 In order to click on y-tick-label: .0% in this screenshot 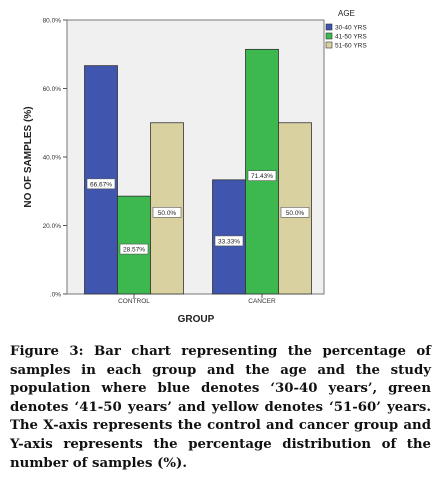, I will do `click(55, 295)`.